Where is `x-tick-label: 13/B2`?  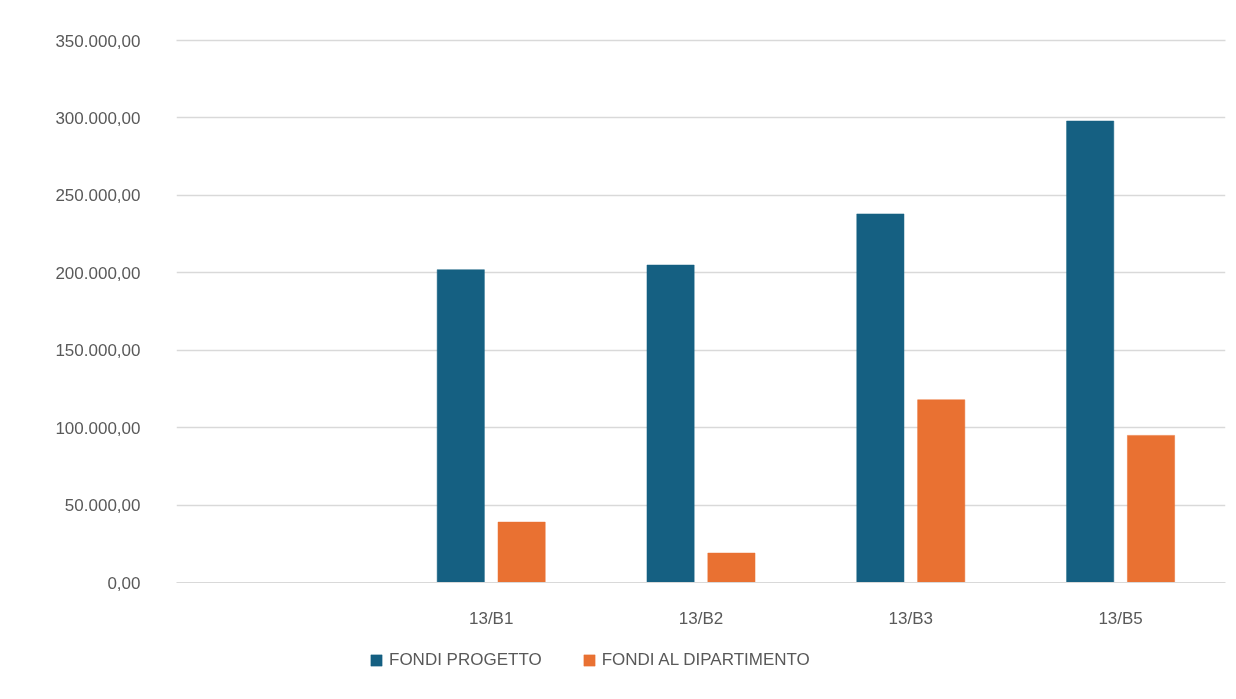
x-tick-label: 13/B2 is located at coordinates (701, 618).